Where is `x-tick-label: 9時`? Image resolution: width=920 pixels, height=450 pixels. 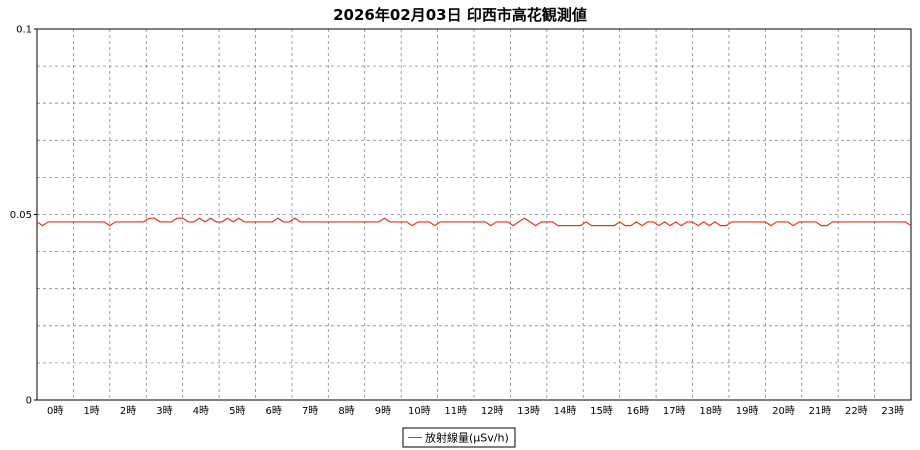 x-tick-label: 9時 is located at coordinates (383, 411).